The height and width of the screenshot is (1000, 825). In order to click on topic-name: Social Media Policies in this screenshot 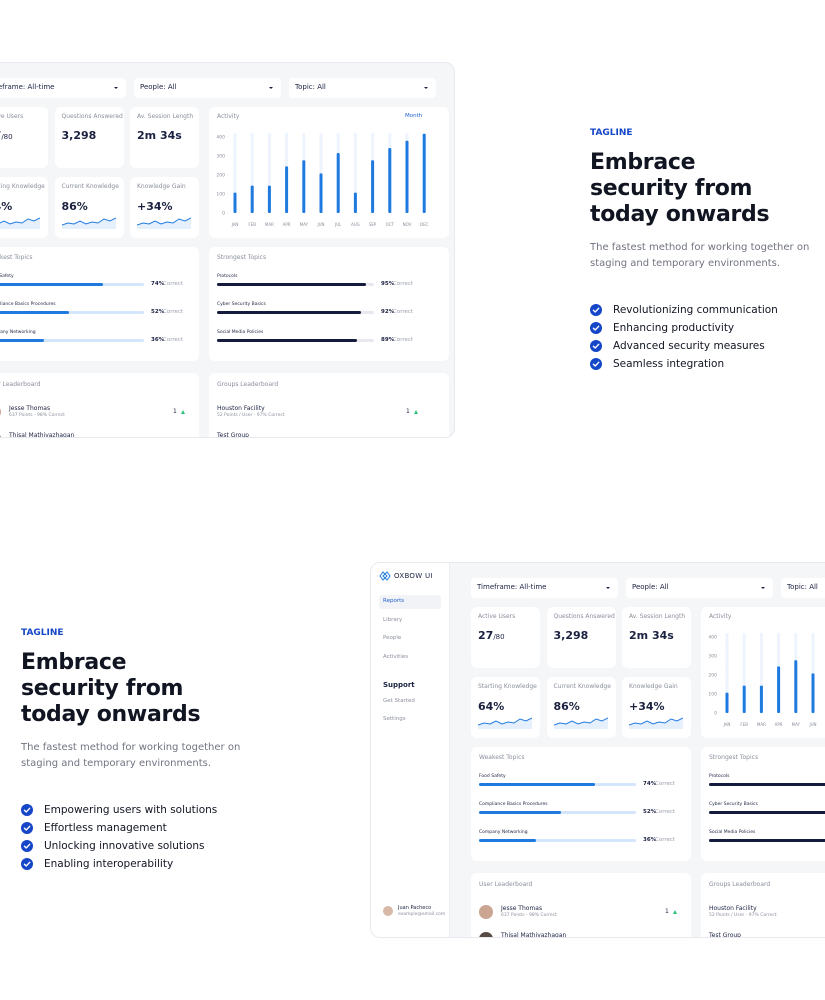, I will do `click(240, 332)`.